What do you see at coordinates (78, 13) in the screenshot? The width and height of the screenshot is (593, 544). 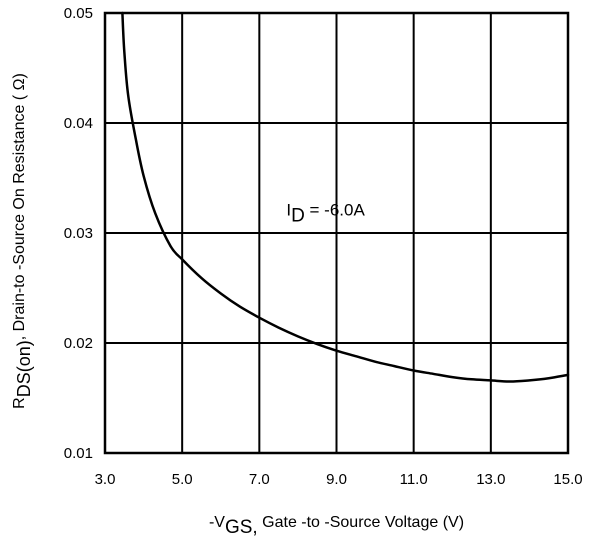 I see `y-tick-label: 0.05` at bounding box center [78, 13].